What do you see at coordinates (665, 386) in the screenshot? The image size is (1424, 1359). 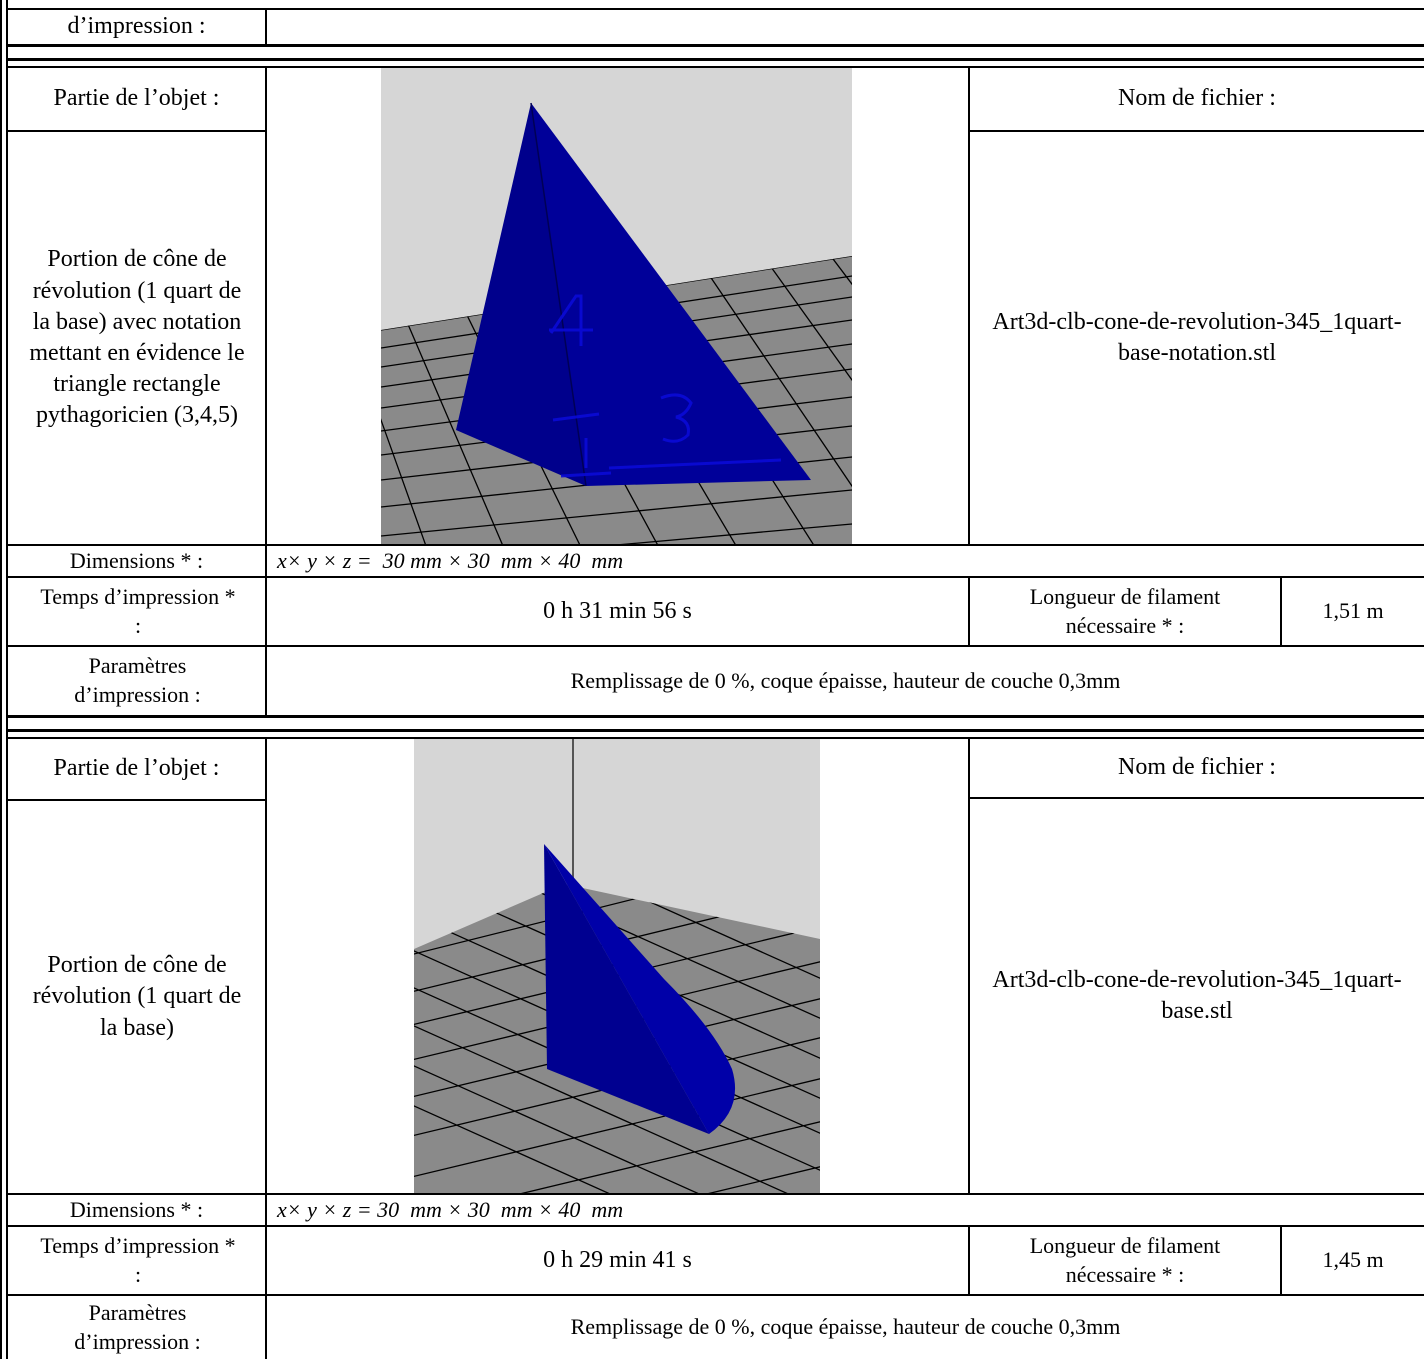 I see `engraved-notation` at bounding box center [665, 386].